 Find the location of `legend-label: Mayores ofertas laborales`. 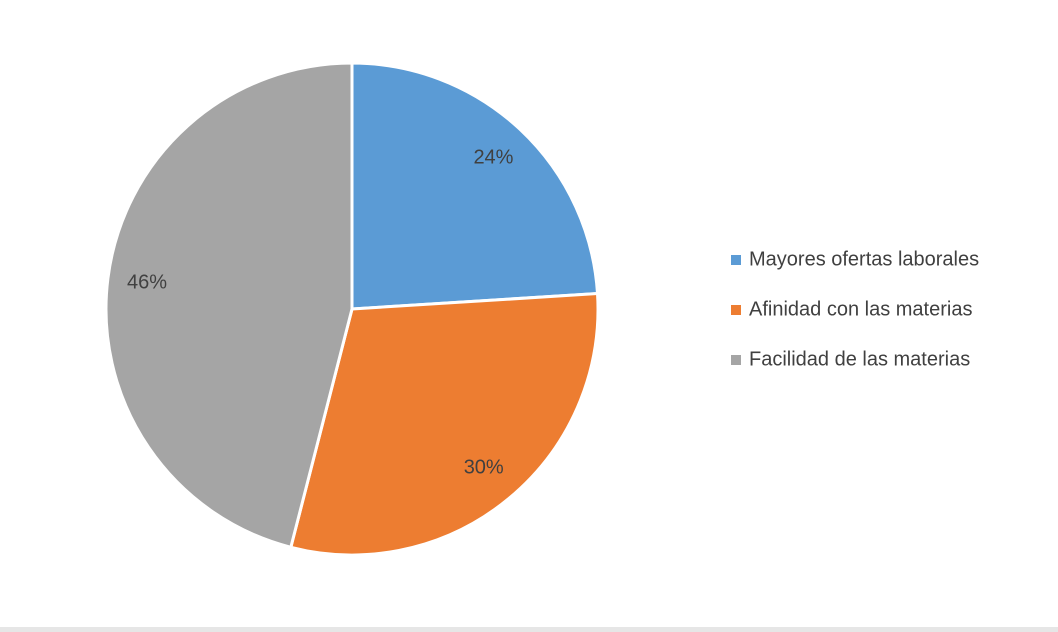

legend-label: Mayores ofertas laborales is located at coordinates (864, 259).